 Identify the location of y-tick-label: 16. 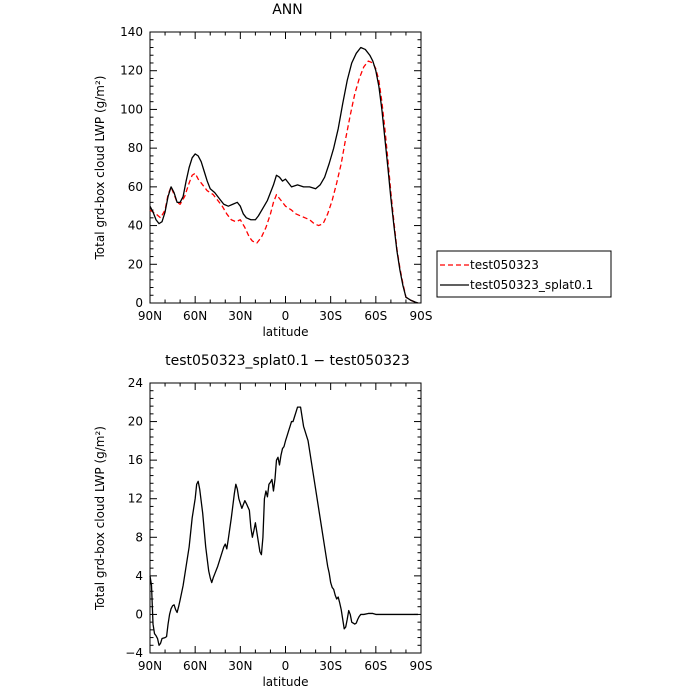
(135, 460).